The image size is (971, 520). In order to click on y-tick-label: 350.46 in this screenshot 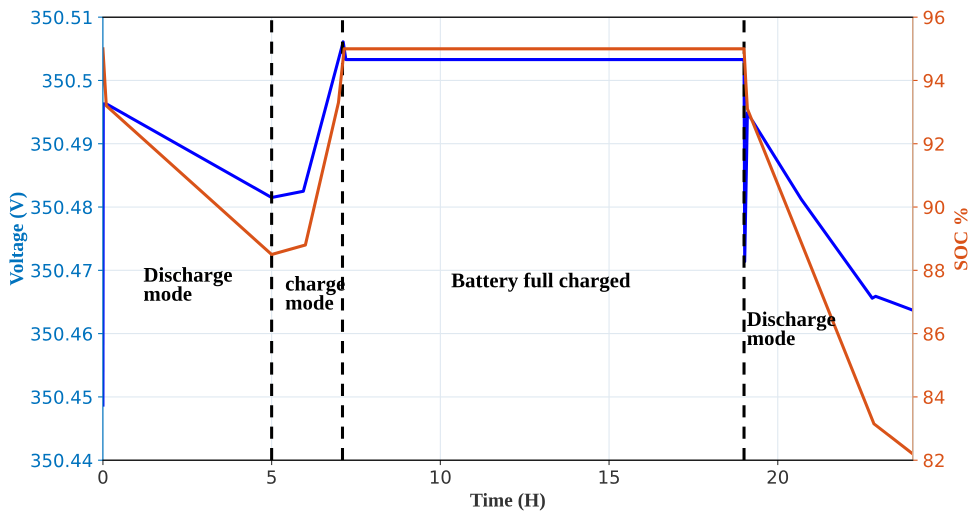, I will do `click(61, 334)`.